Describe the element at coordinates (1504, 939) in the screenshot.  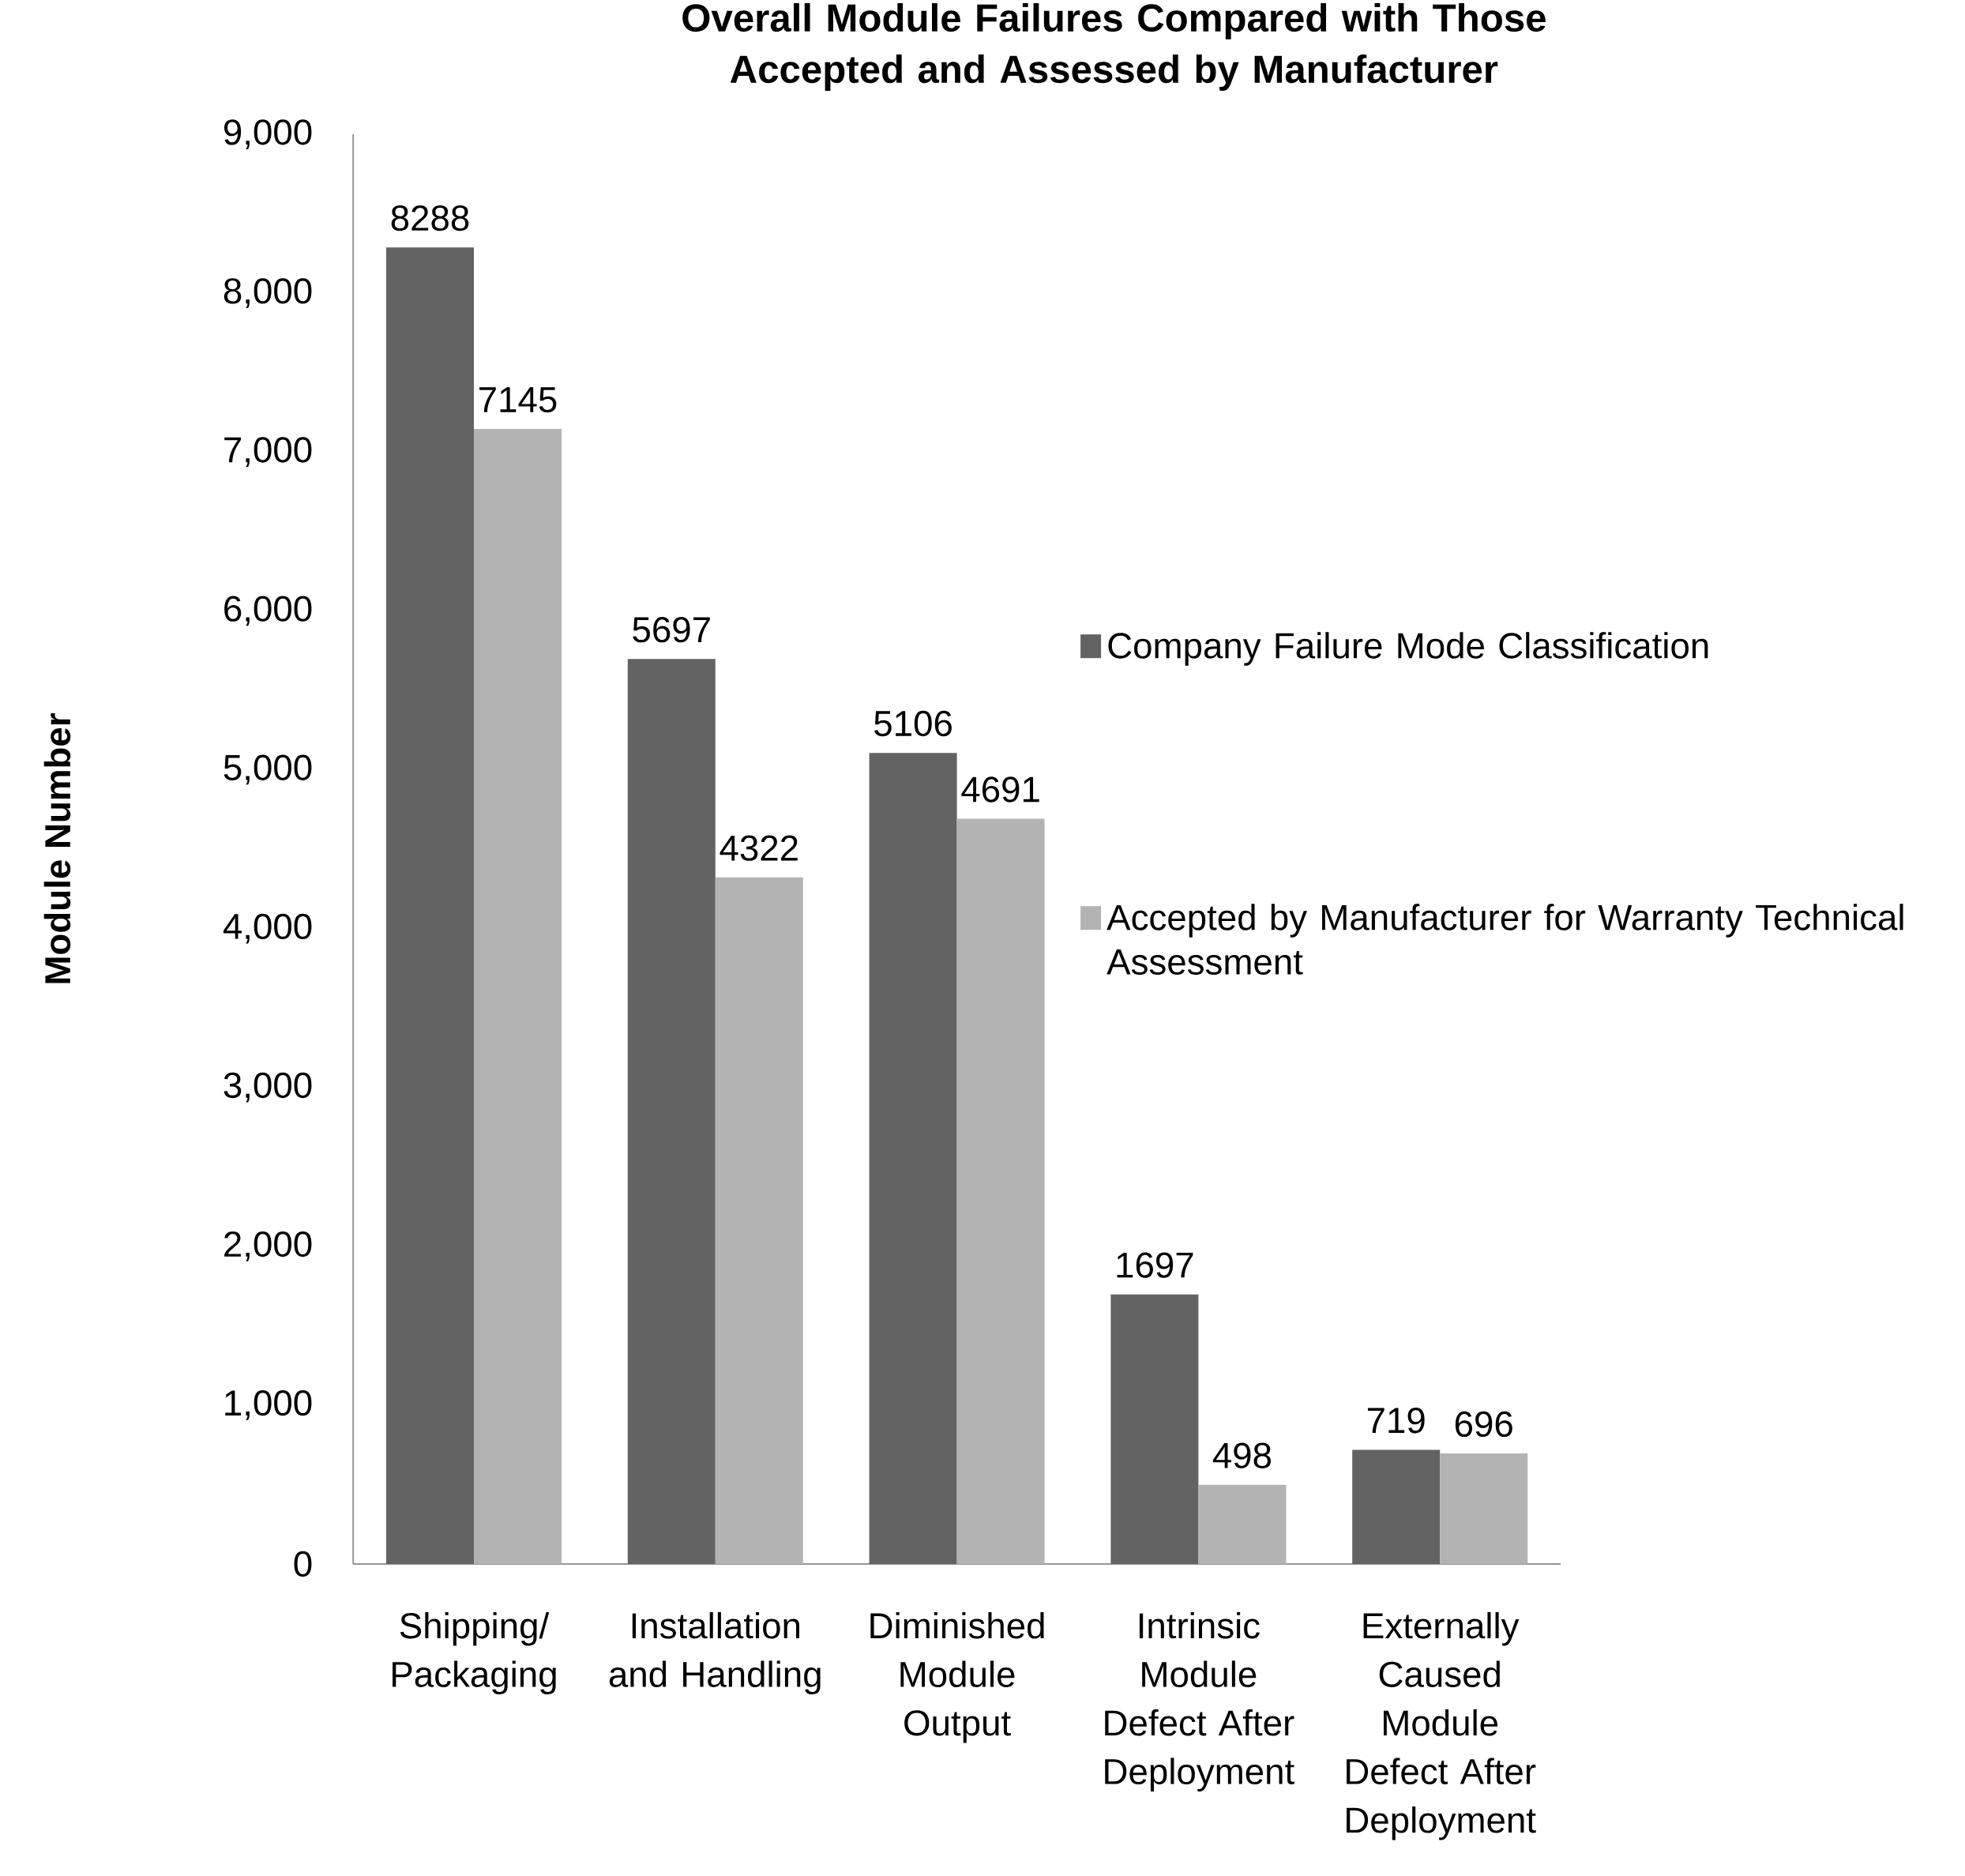
I see `legend-label: Accepted by Manufacturer for Warranty Technical Assessment` at that location.